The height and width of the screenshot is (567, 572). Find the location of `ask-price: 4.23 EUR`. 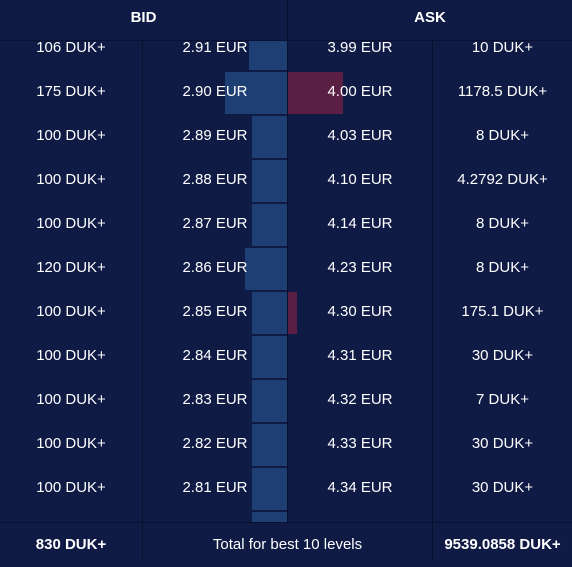

ask-price: 4.23 EUR is located at coordinates (360, 267).